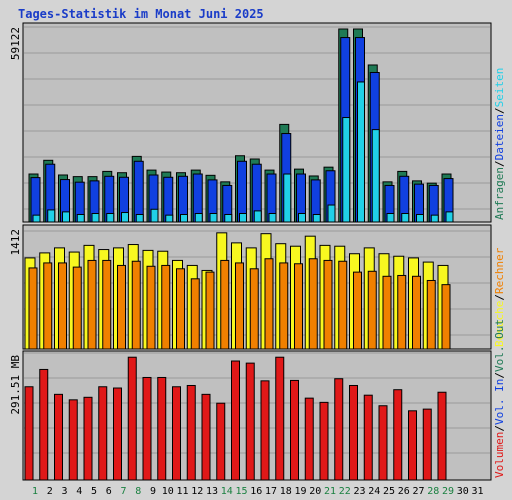  Describe the element at coordinates (15, 43) in the screenshot. I see `y-max-label-1: 59122` at that location.